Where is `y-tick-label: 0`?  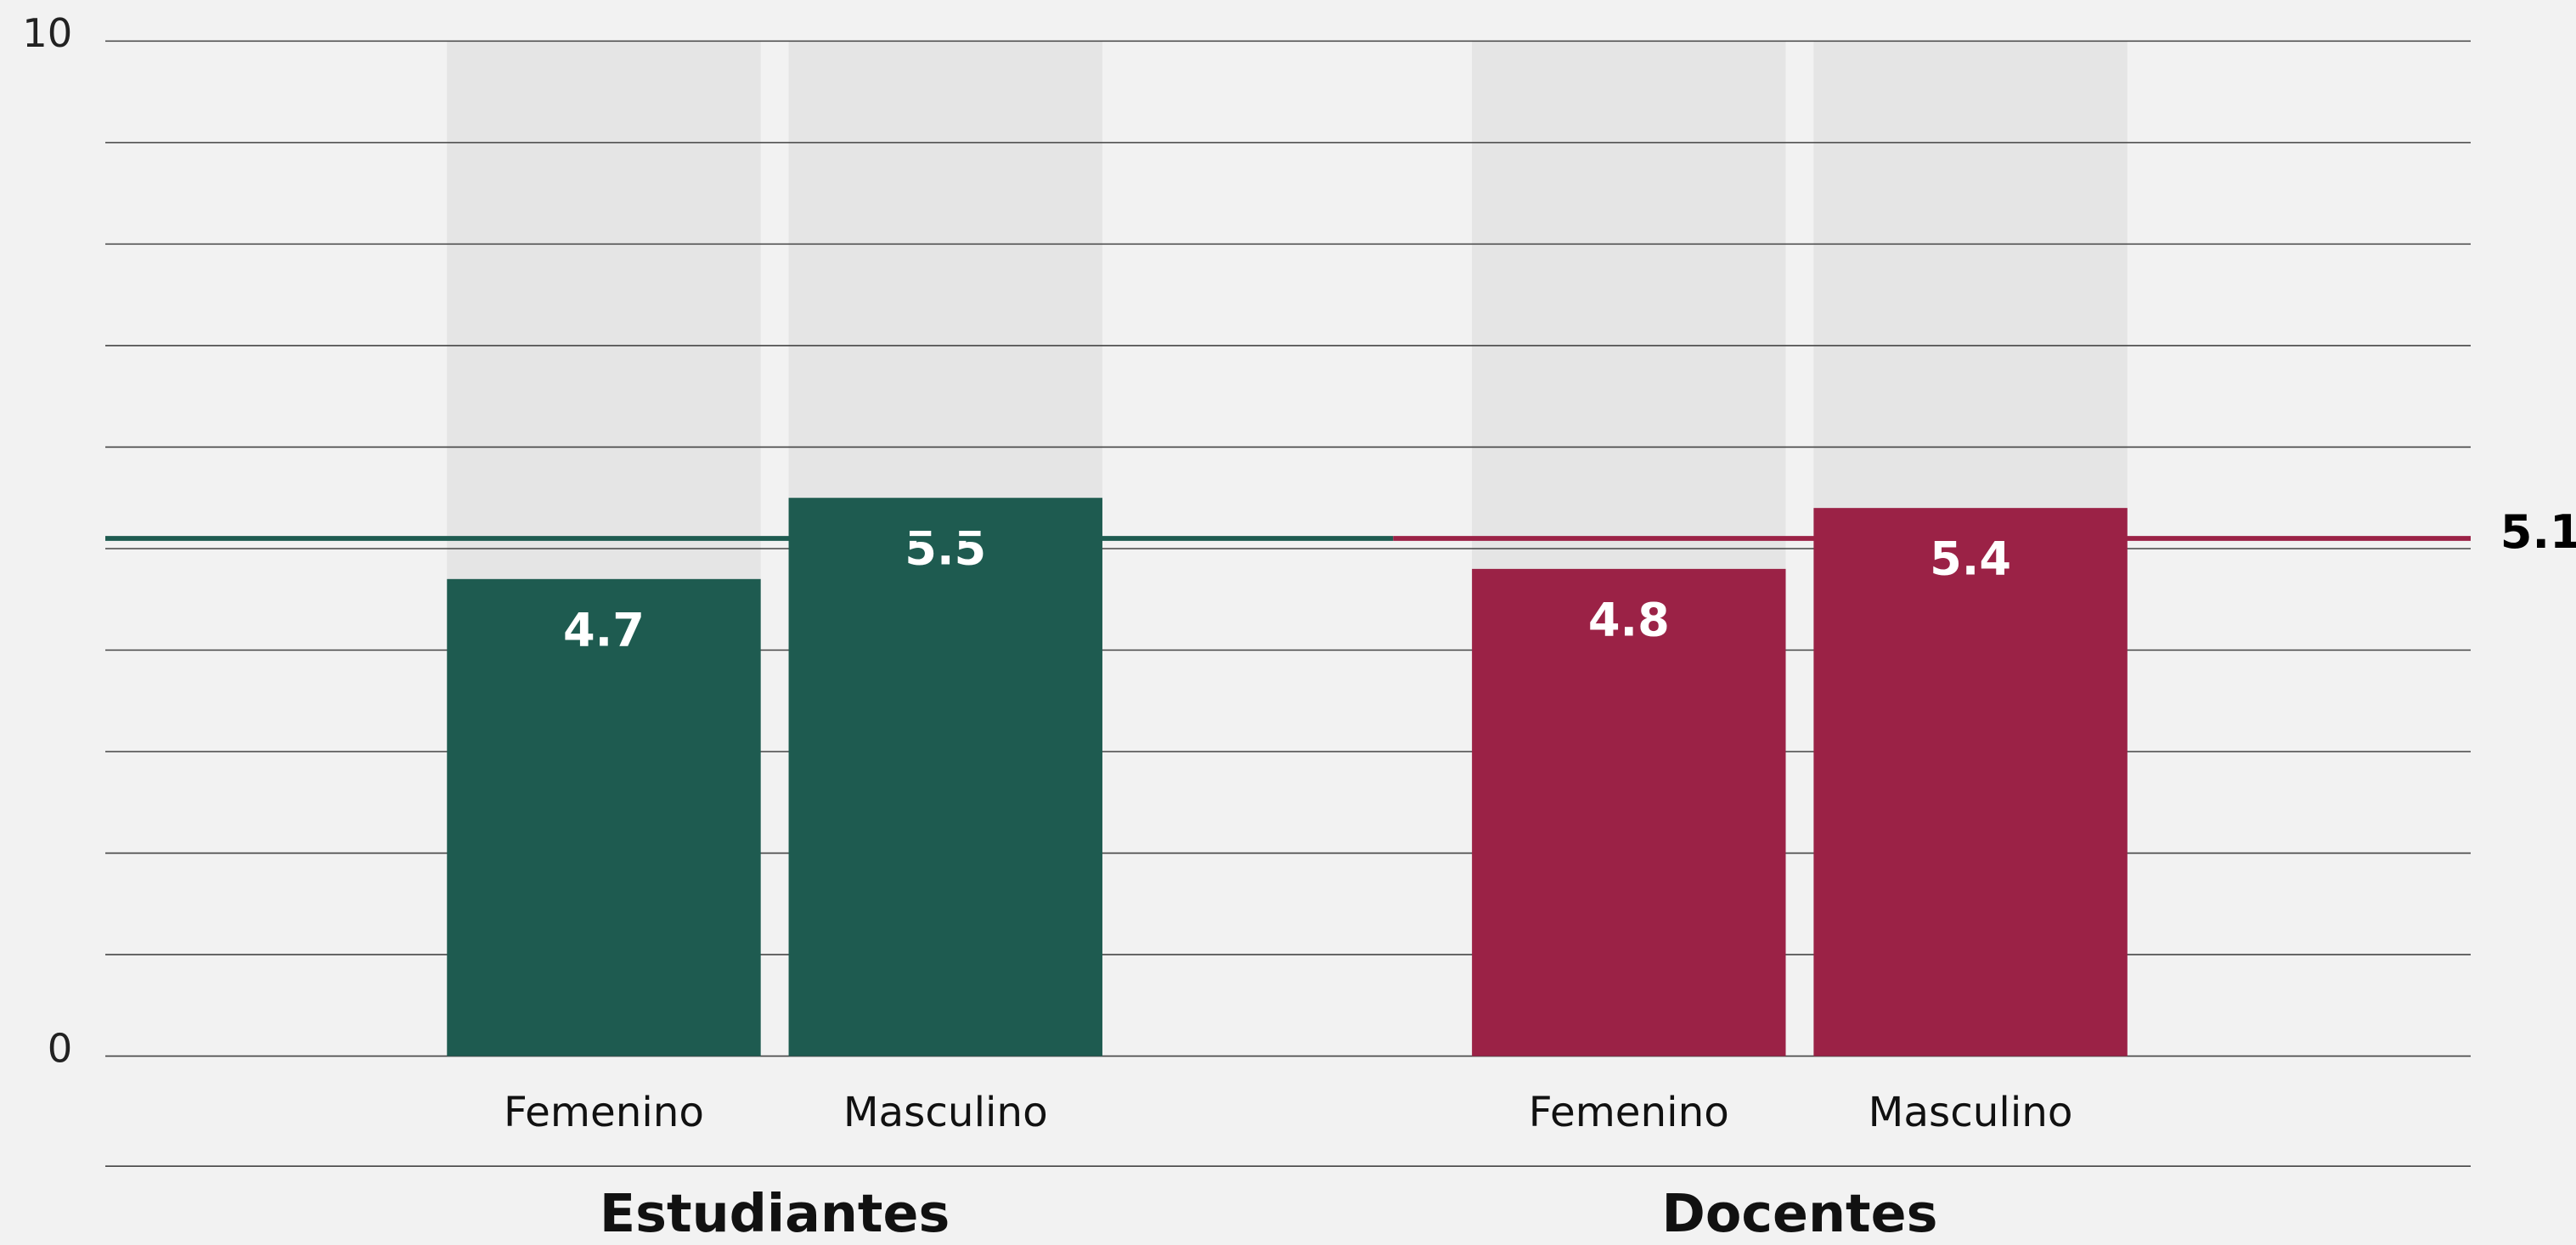 y-tick-label: 0 is located at coordinates (60, 1048).